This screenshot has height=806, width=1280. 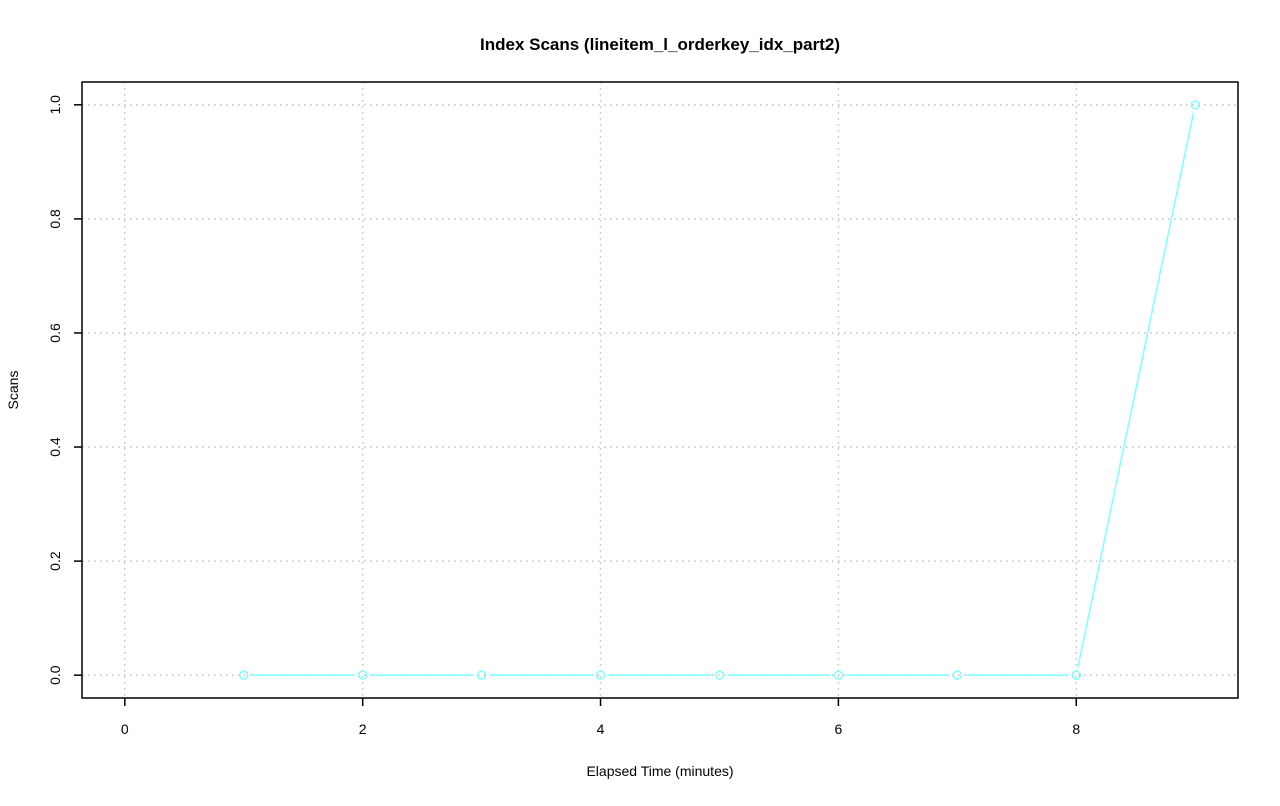 I want to click on y-tick-label: 1.0, so click(x=55, y=105).